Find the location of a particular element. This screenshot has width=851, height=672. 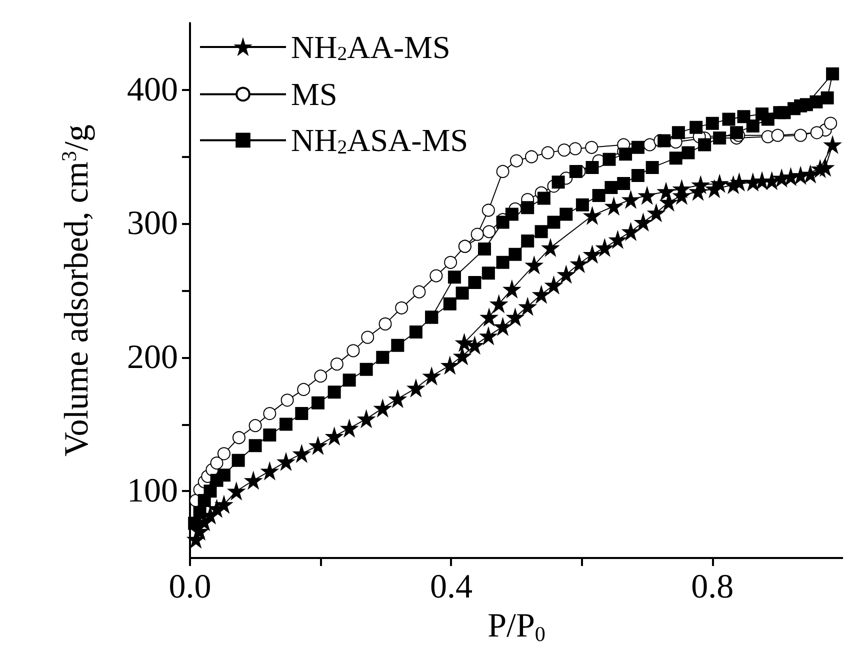

y-axis-title: Volume adsorbed, cm3/g is located at coordinates (76, 290).